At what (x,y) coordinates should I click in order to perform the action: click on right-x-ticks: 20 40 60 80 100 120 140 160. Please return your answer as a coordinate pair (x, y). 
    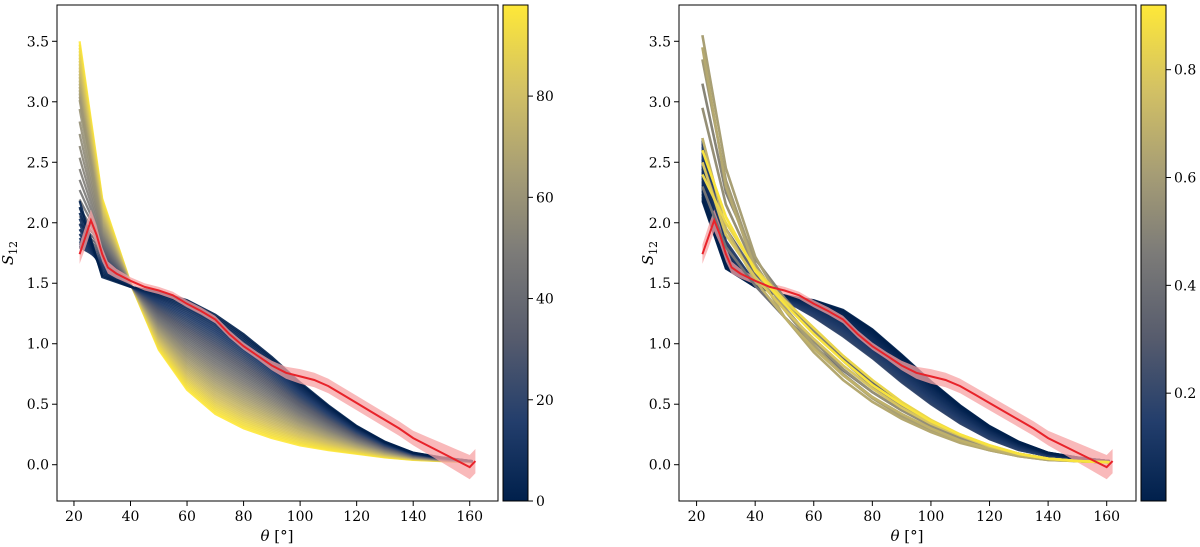
    Looking at the image, I should click on (904, 513).